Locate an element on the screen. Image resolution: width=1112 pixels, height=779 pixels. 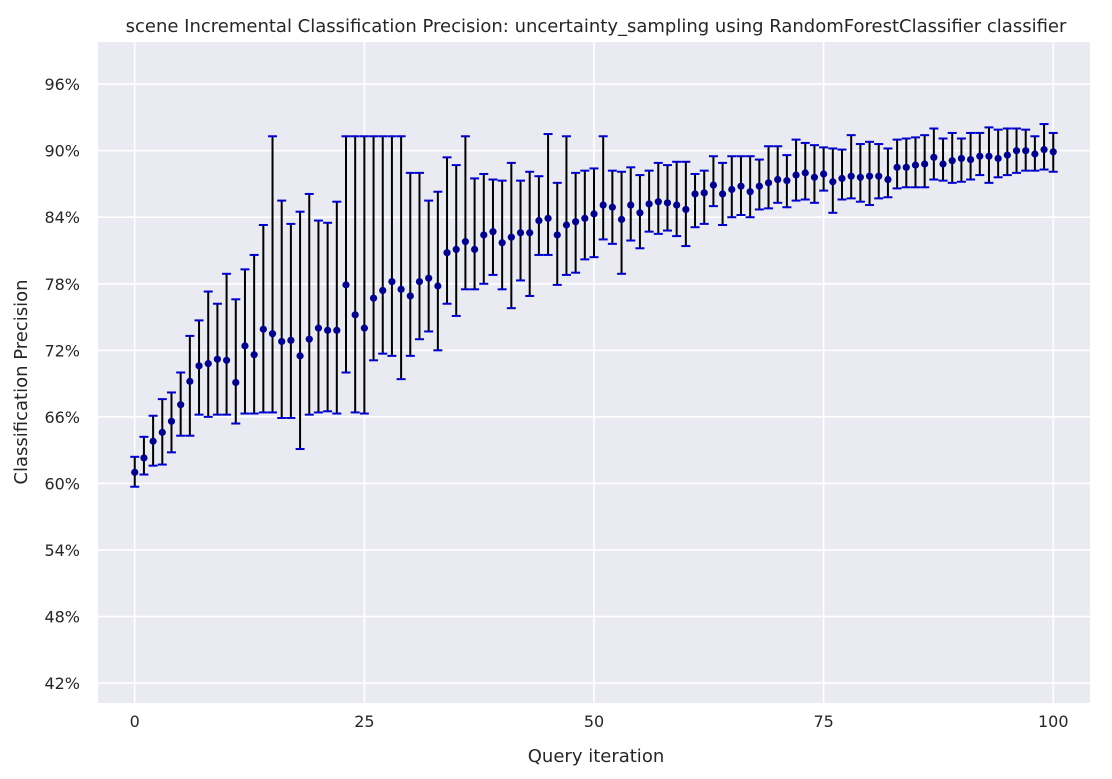
x-tick-label: 75 is located at coordinates (823, 721).